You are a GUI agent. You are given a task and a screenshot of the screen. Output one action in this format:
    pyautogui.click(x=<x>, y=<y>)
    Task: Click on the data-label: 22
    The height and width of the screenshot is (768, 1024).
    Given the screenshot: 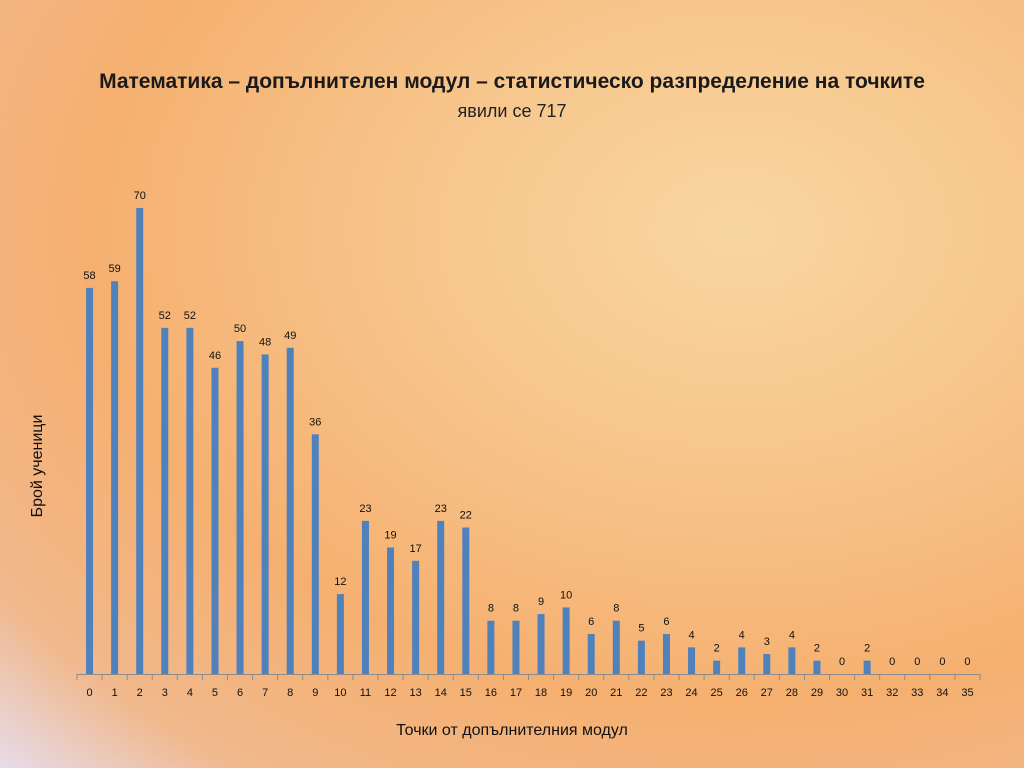 What is the action you would take?
    pyautogui.click(x=466, y=516)
    